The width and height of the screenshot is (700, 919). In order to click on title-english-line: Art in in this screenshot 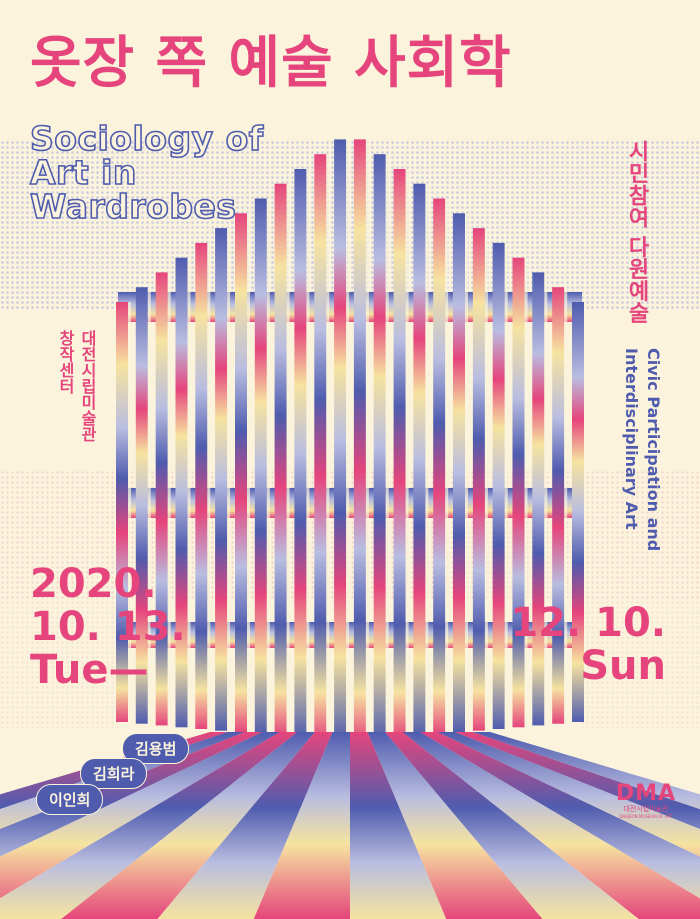, I will do `click(83, 172)`.